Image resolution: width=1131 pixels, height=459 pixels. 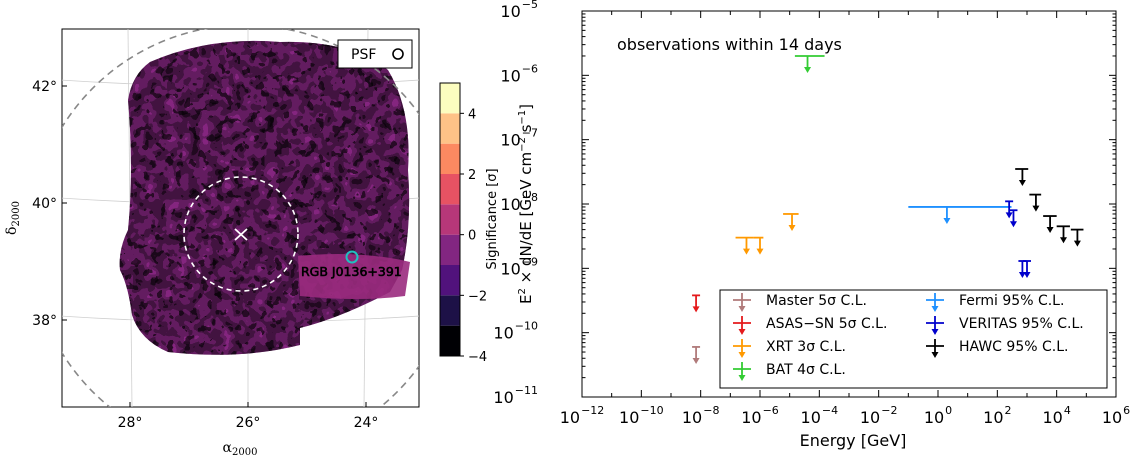 I want to click on sed-y-tick-label: 10⁻¹⁰, so click(x=515, y=331).